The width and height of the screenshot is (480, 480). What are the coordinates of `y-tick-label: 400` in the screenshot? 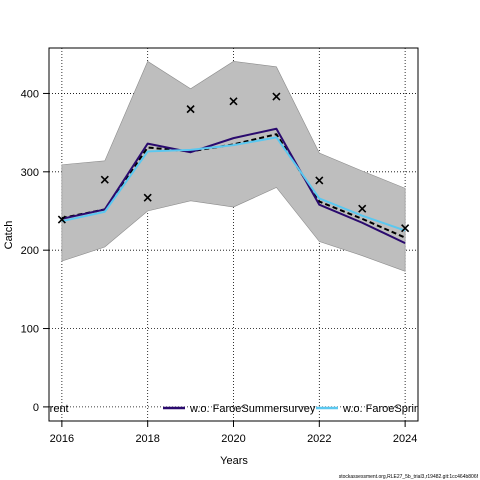 It's located at (30, 94).